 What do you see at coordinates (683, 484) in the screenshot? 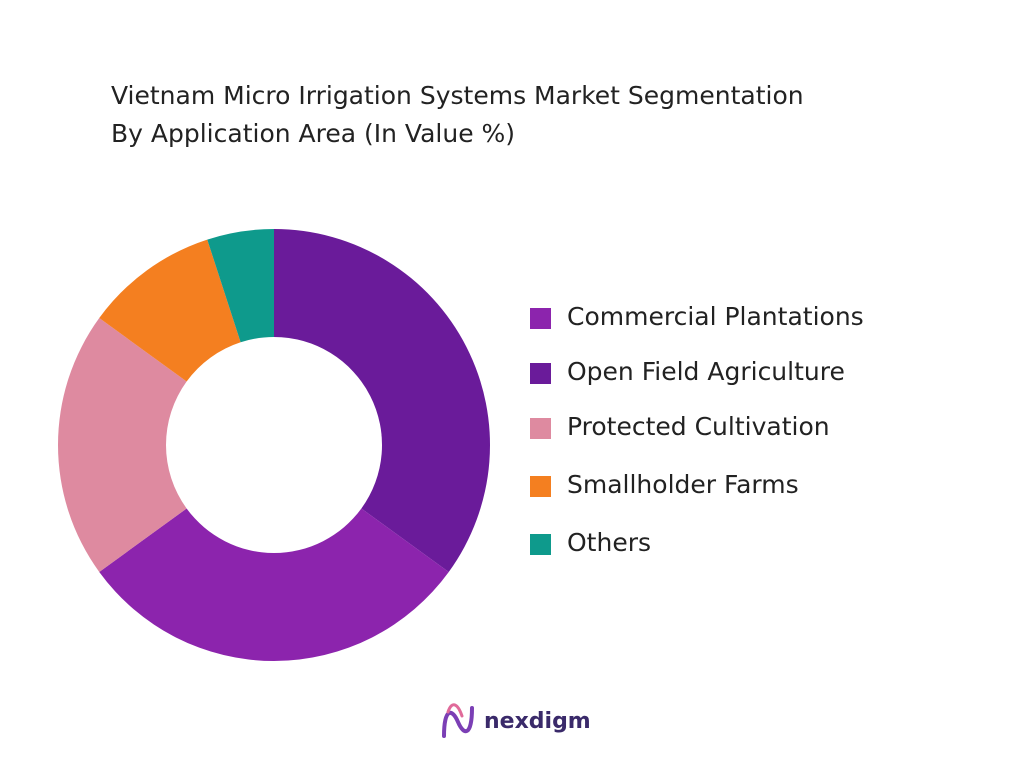
I see `legend-label: Smallholder Farms` at bounding box center [683, 484].